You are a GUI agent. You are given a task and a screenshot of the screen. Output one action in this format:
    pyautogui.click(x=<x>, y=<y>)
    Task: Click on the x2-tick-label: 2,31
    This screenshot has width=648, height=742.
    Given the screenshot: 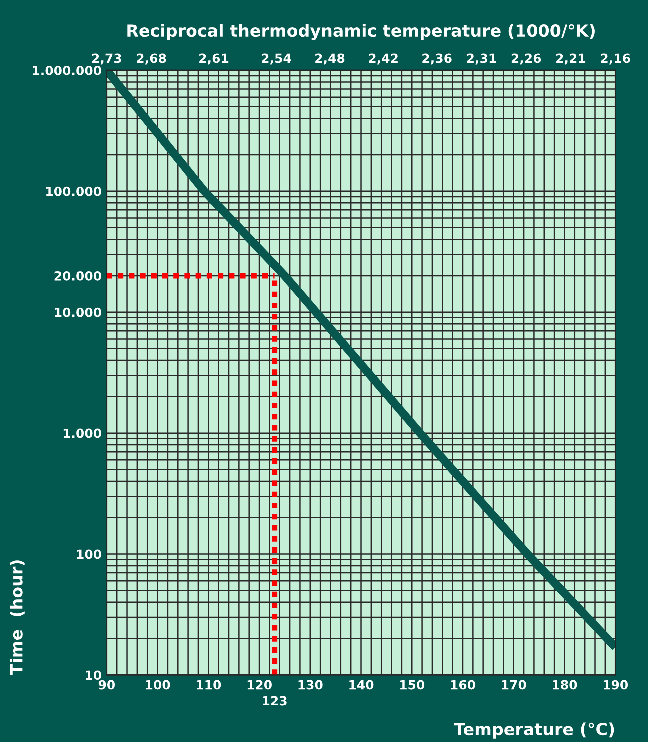 What is the action you would take?
    pyautogui.click(x=481, y=59)
    